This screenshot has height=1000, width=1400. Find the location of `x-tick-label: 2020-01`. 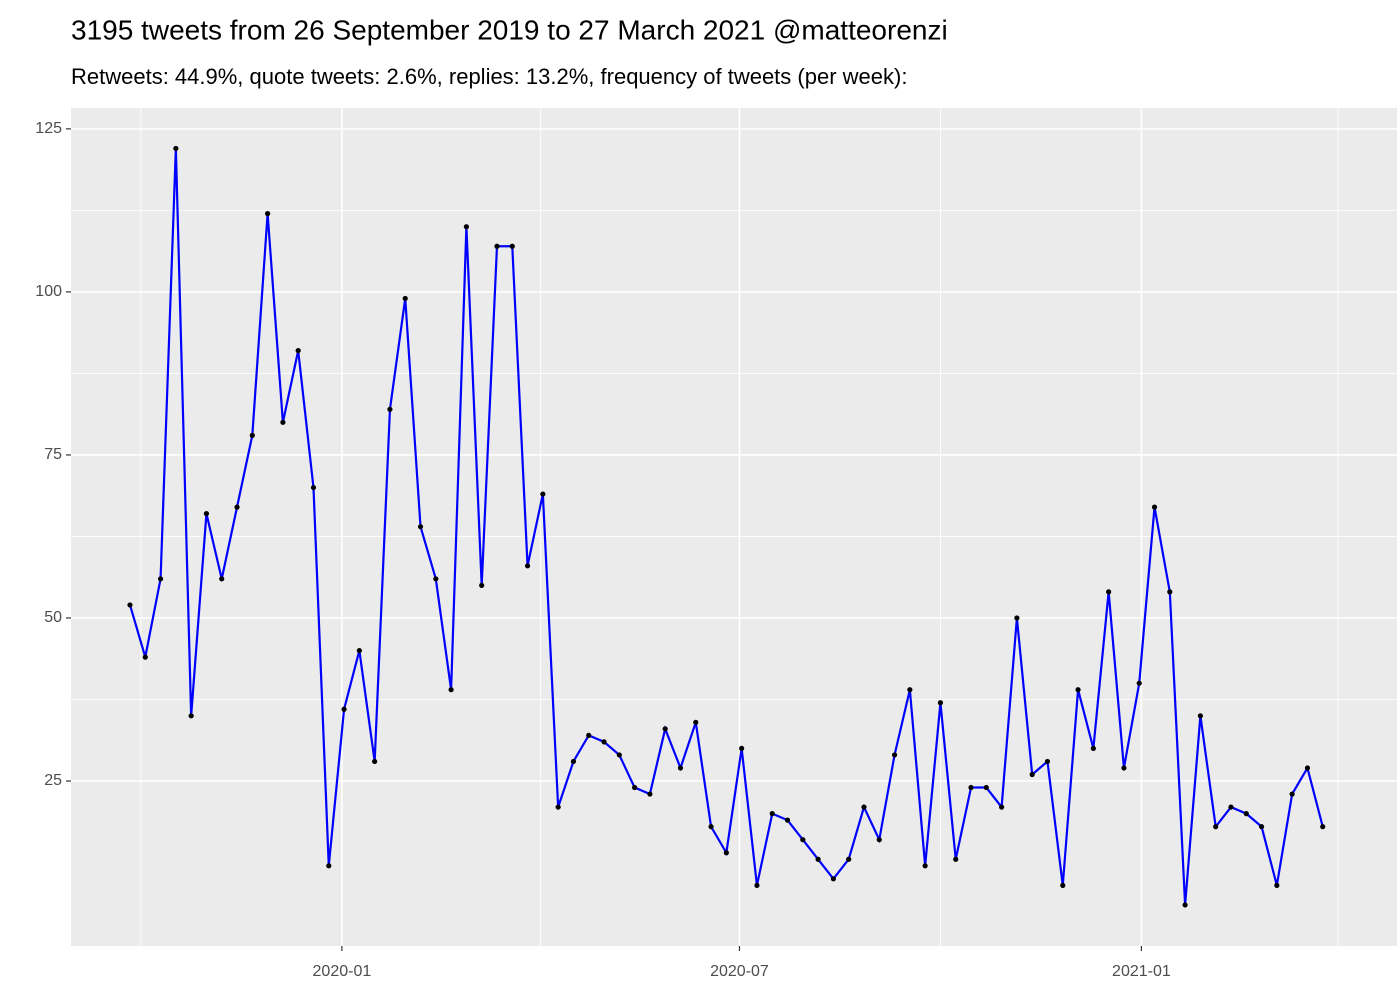

x-tick-label: 2020-01 is located at coordinates (342, 971).